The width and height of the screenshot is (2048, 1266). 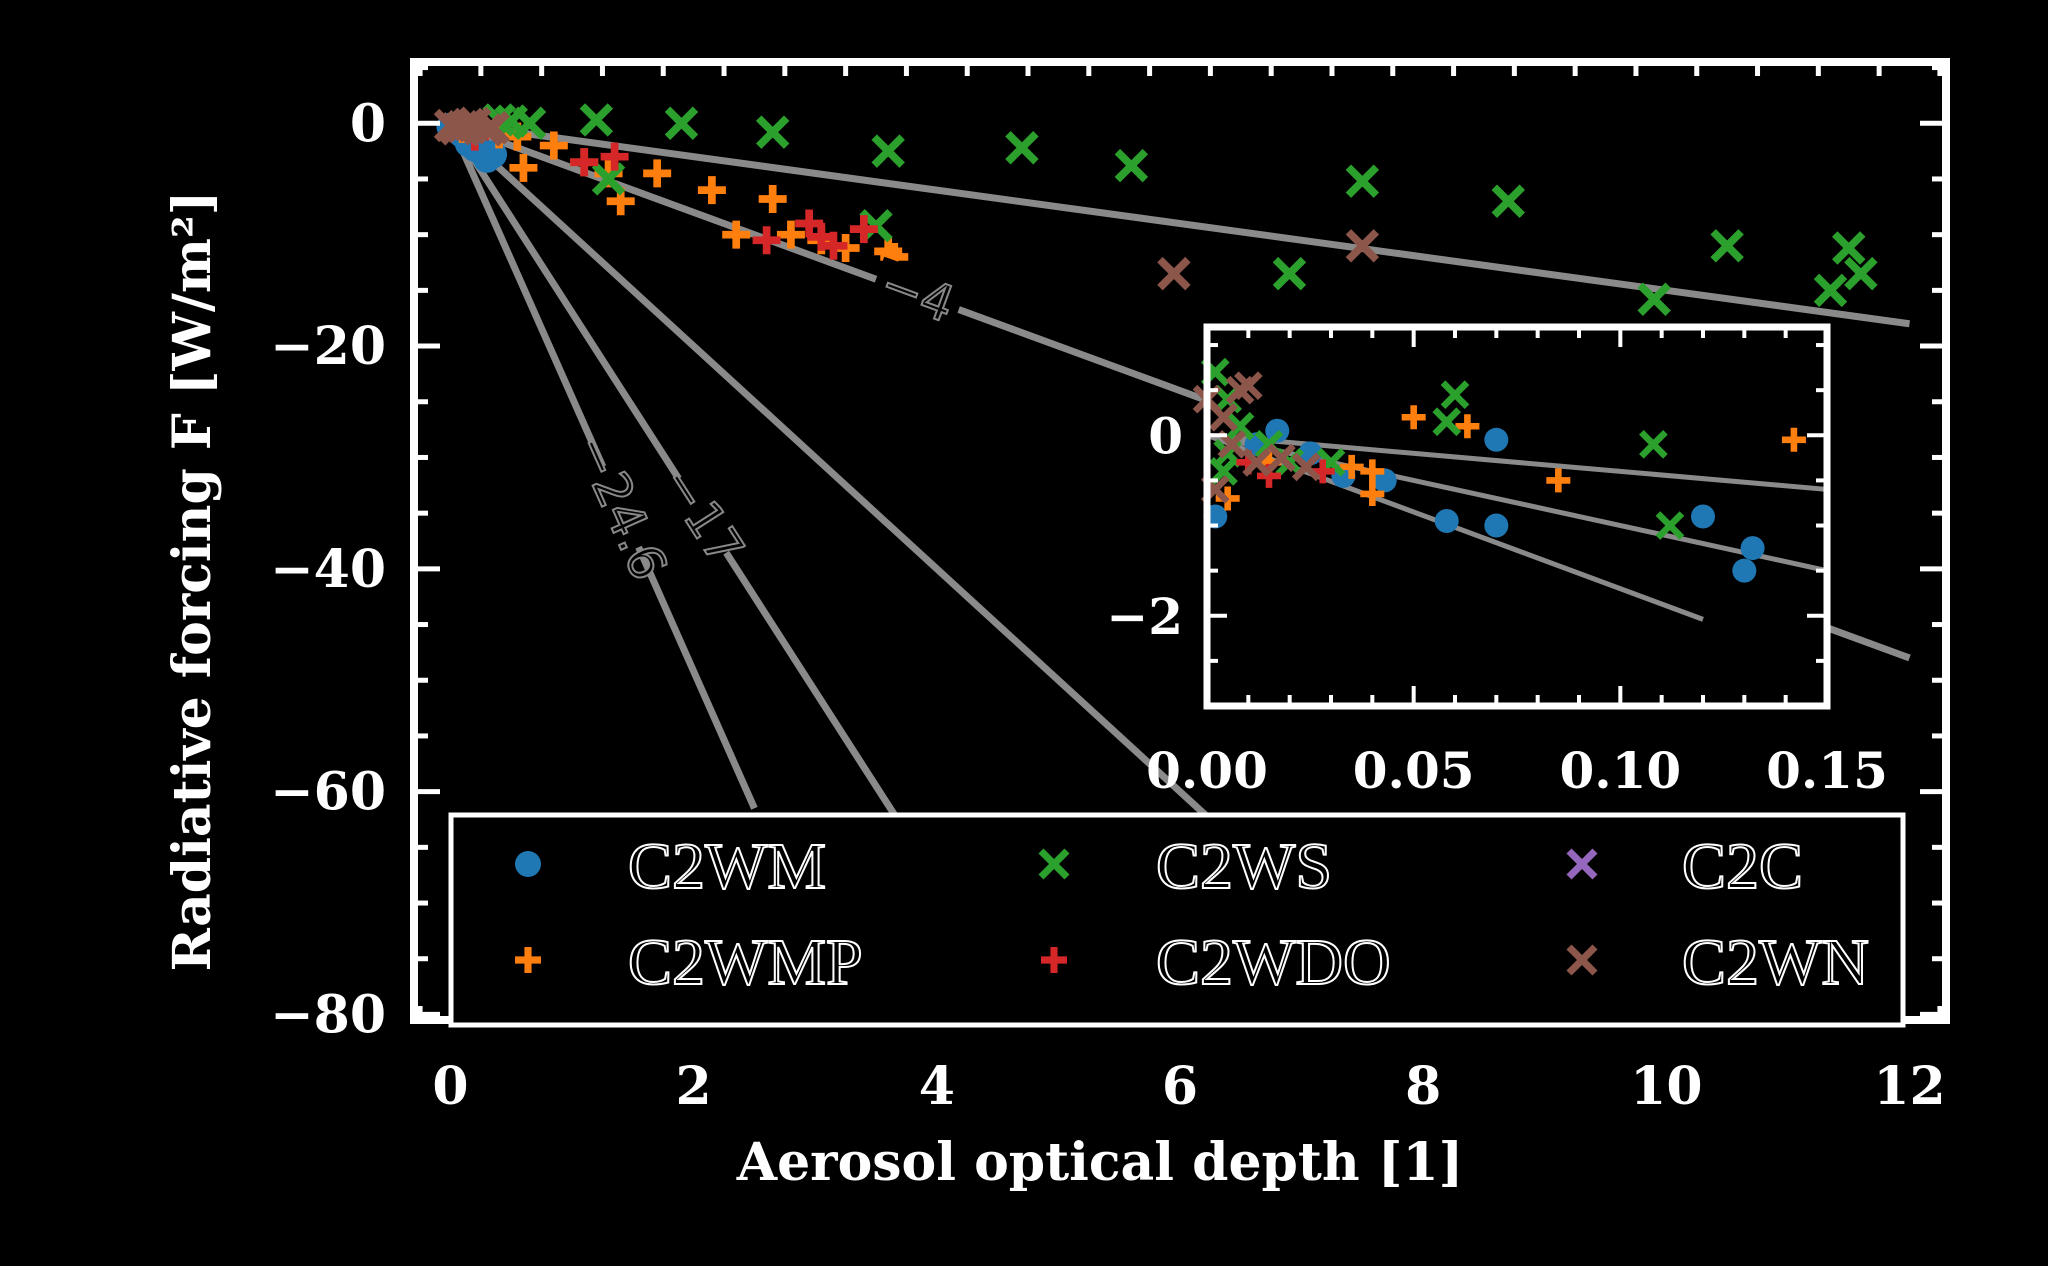 I want to click on legend-marker-c2wm, so click(x=528, y=864).